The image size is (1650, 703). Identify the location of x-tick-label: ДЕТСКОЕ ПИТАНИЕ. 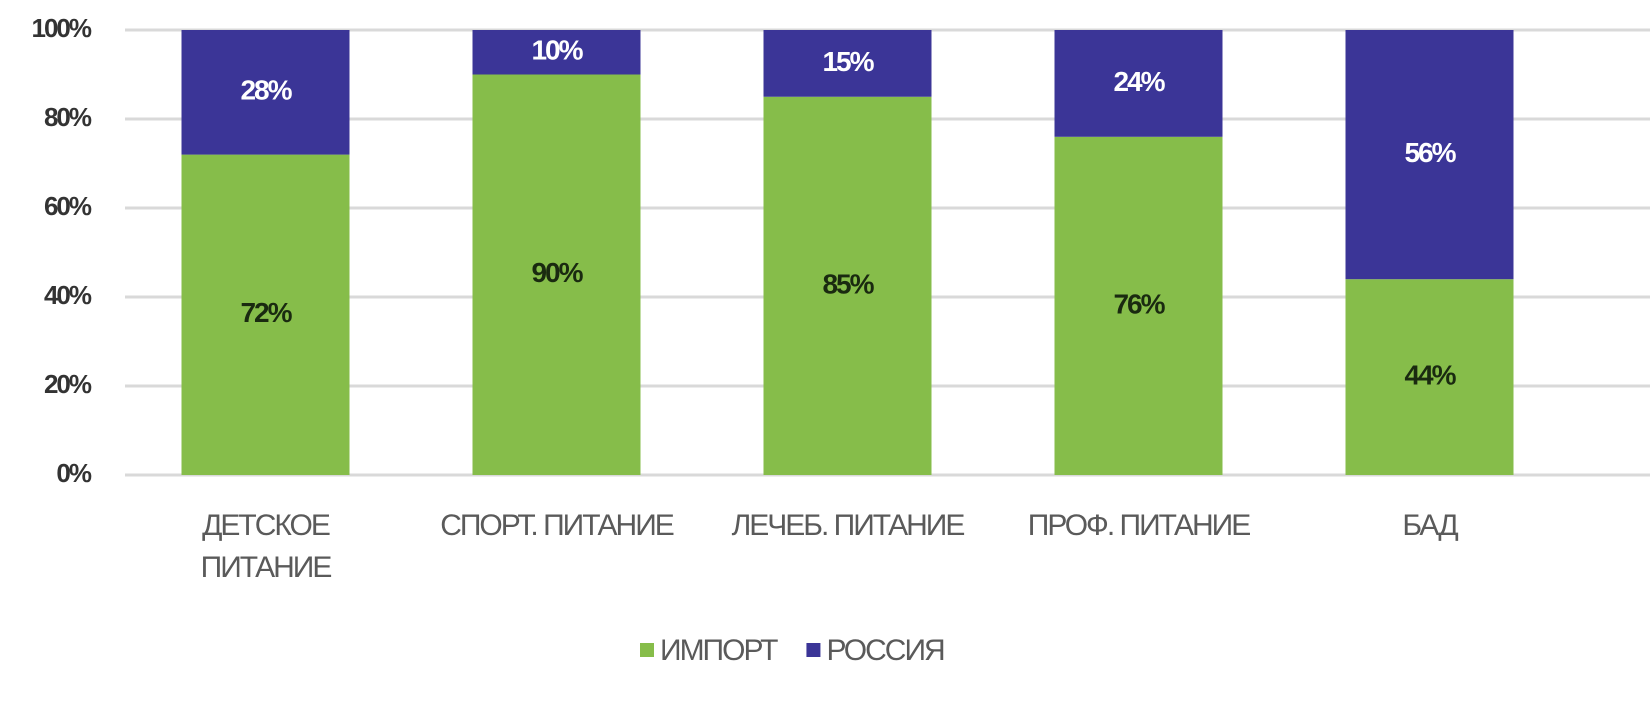
(266, 546).